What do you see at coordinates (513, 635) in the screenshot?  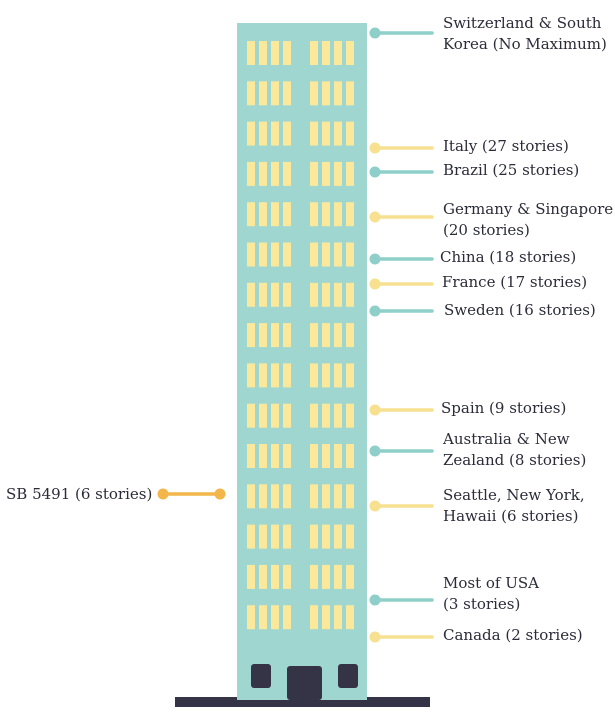 I see `label-canada: Canada (2 stories)` at bounding box center [513, 635].